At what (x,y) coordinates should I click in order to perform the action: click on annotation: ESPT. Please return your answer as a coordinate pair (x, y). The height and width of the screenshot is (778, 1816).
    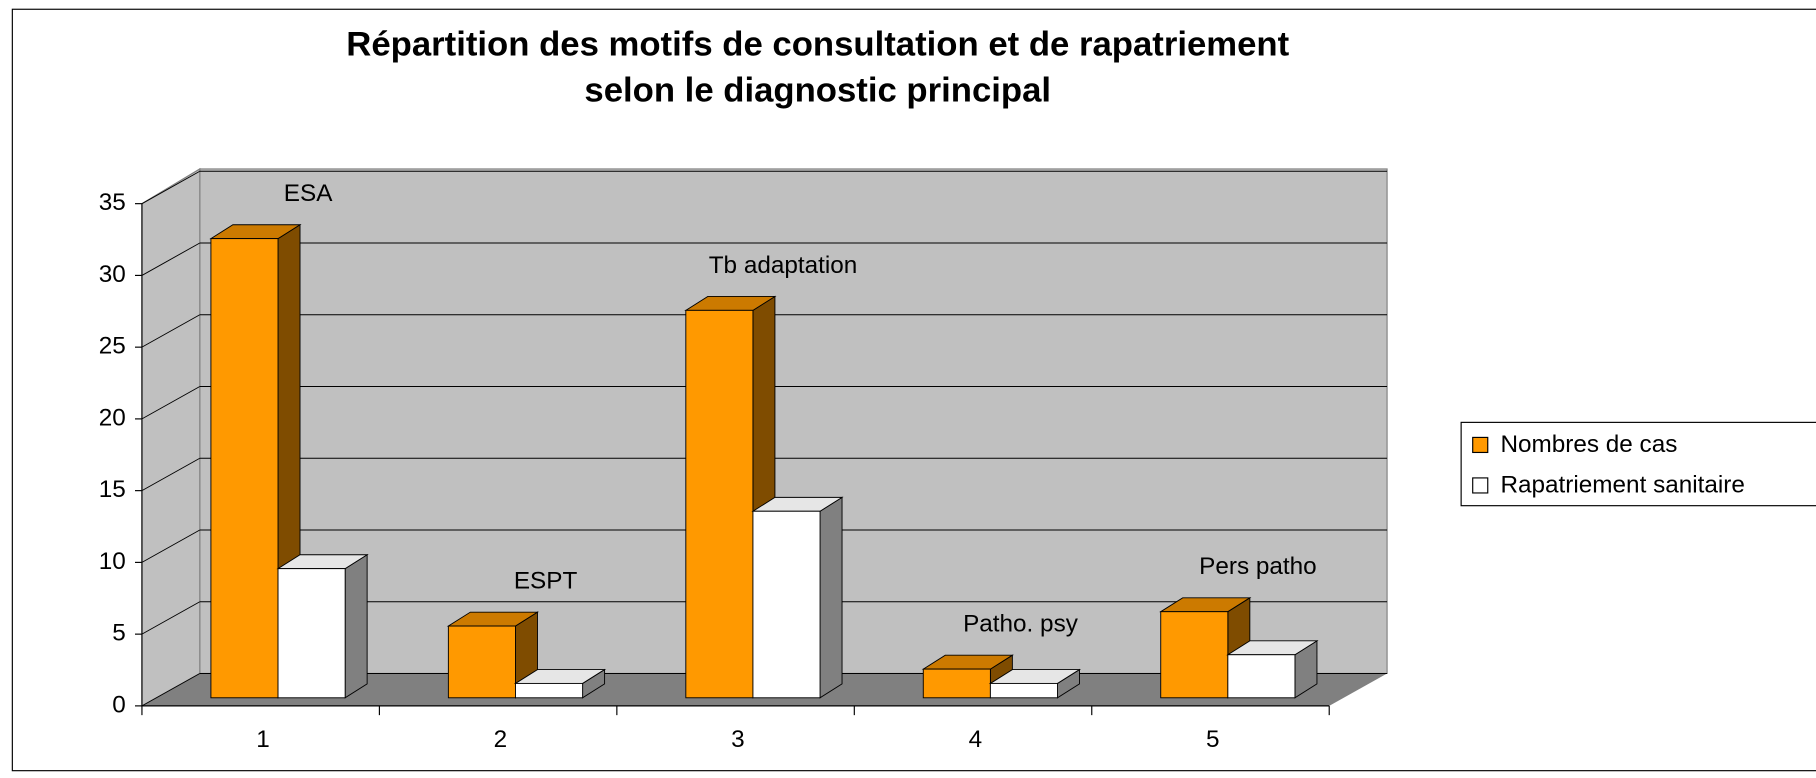
    Looking at the image, I should click on (546, 580).